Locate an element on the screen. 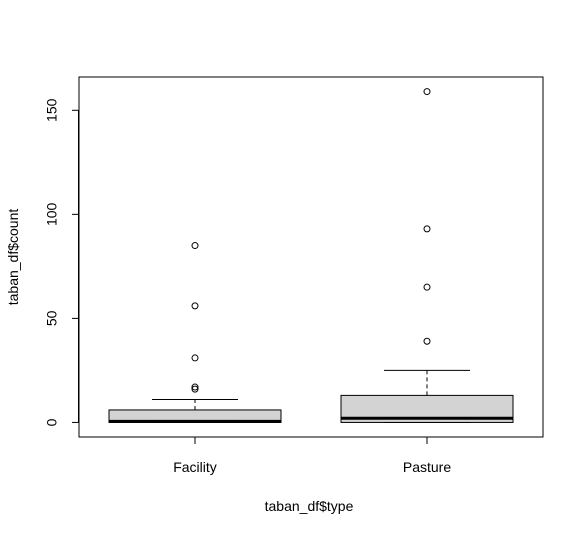  x-axis-label: taban_df$type is located at coordinates (309, 506).